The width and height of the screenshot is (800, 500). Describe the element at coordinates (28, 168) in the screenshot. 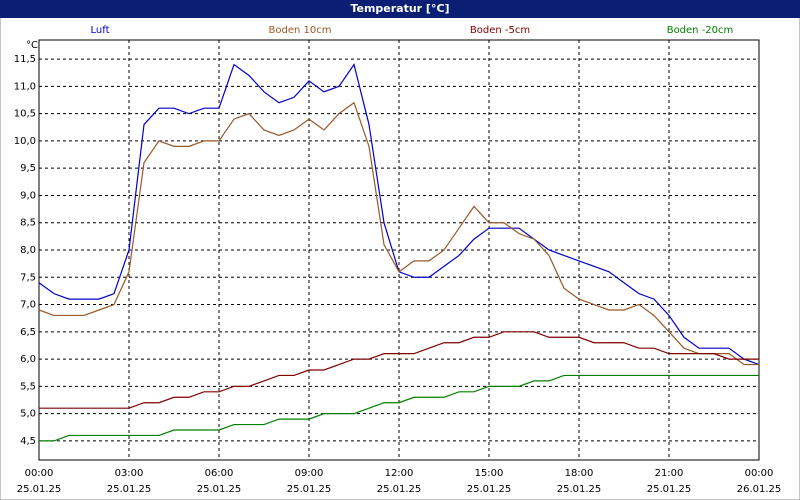

I see `y-tick-label: 9,5` at that location.